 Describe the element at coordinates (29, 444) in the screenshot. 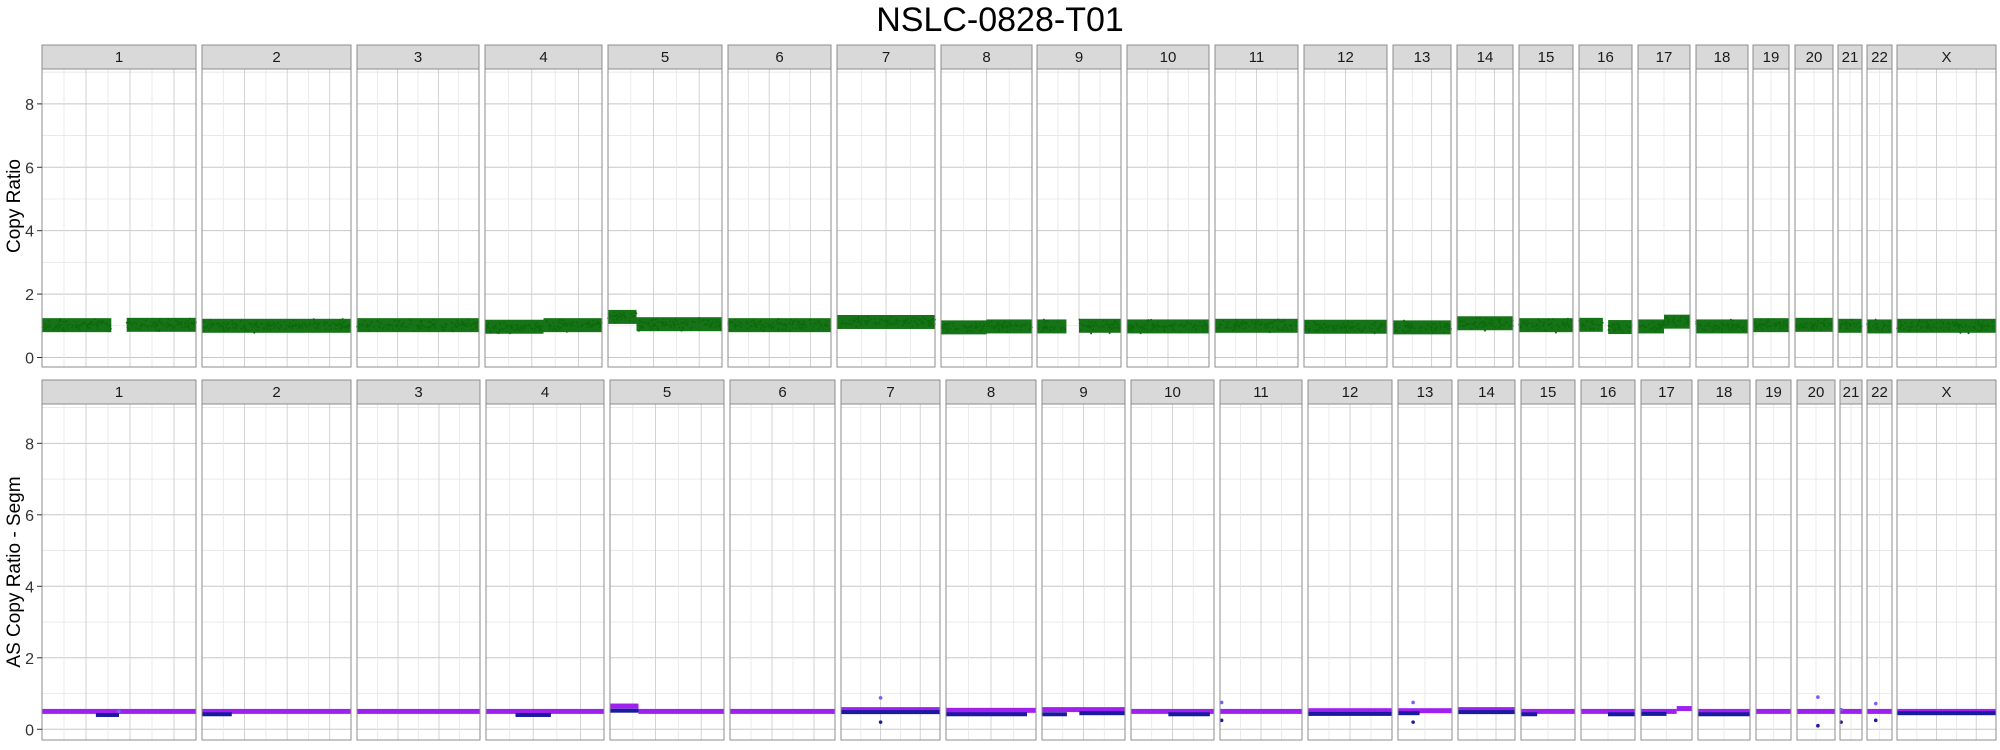

I see `y-tick-label-bottom: 8` at that location.